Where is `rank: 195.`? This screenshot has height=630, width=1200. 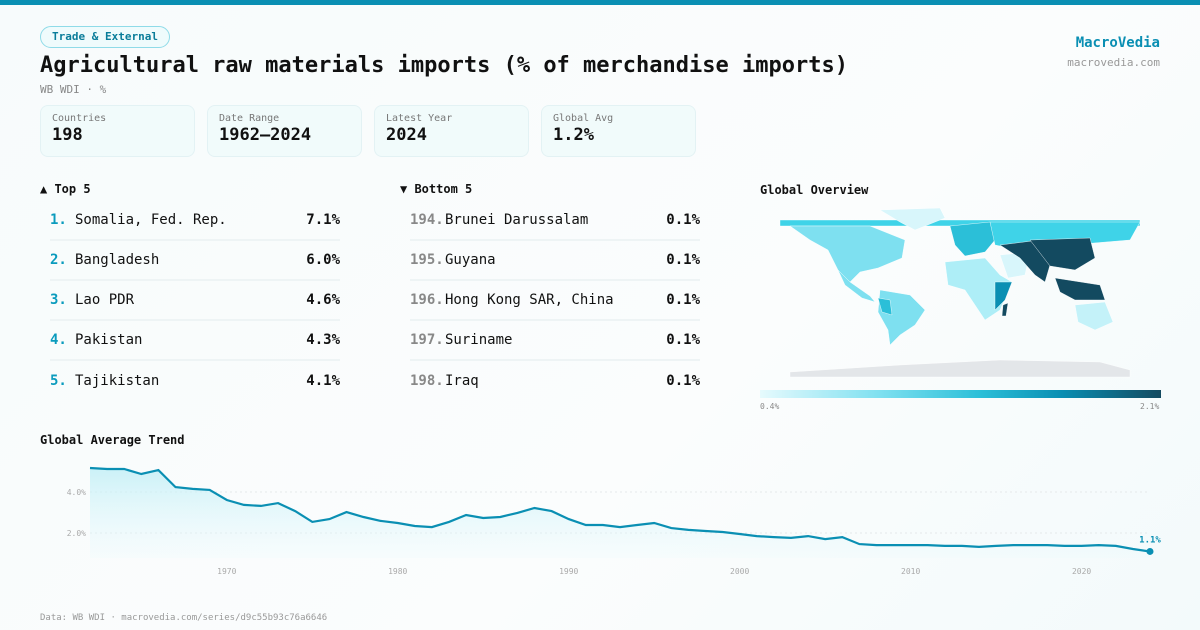
rank: 195. is located at coordinates (427, 260).